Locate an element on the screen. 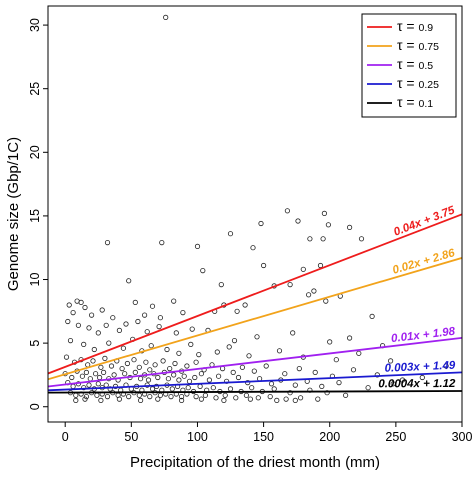 The height and width of the screenshot is (479, 474). x-tick-label: 300 is located at coordinates (462, 437).